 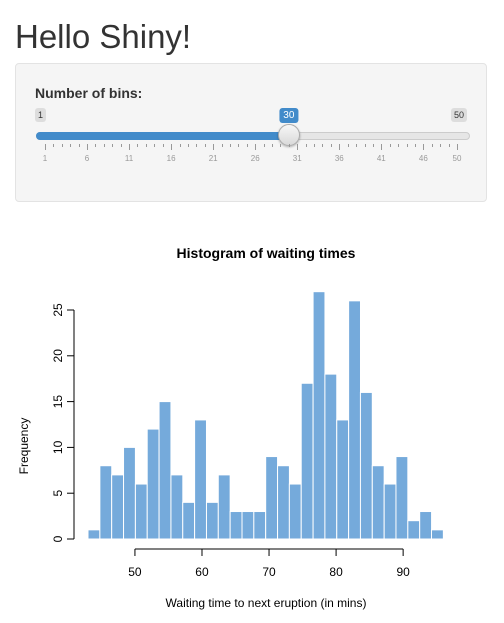 I want to click on x-tick-label: 60, so click(x=202, y=572).